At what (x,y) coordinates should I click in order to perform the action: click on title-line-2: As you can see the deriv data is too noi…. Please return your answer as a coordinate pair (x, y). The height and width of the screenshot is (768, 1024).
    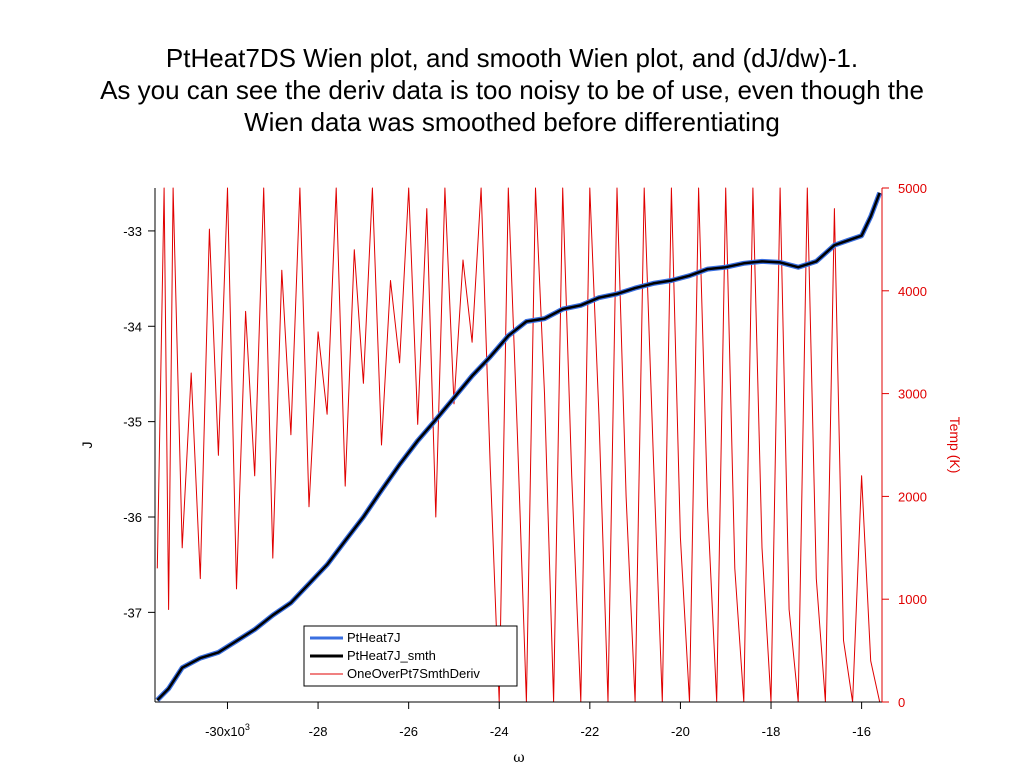
    Looking at the image, I should click on (512, 90).